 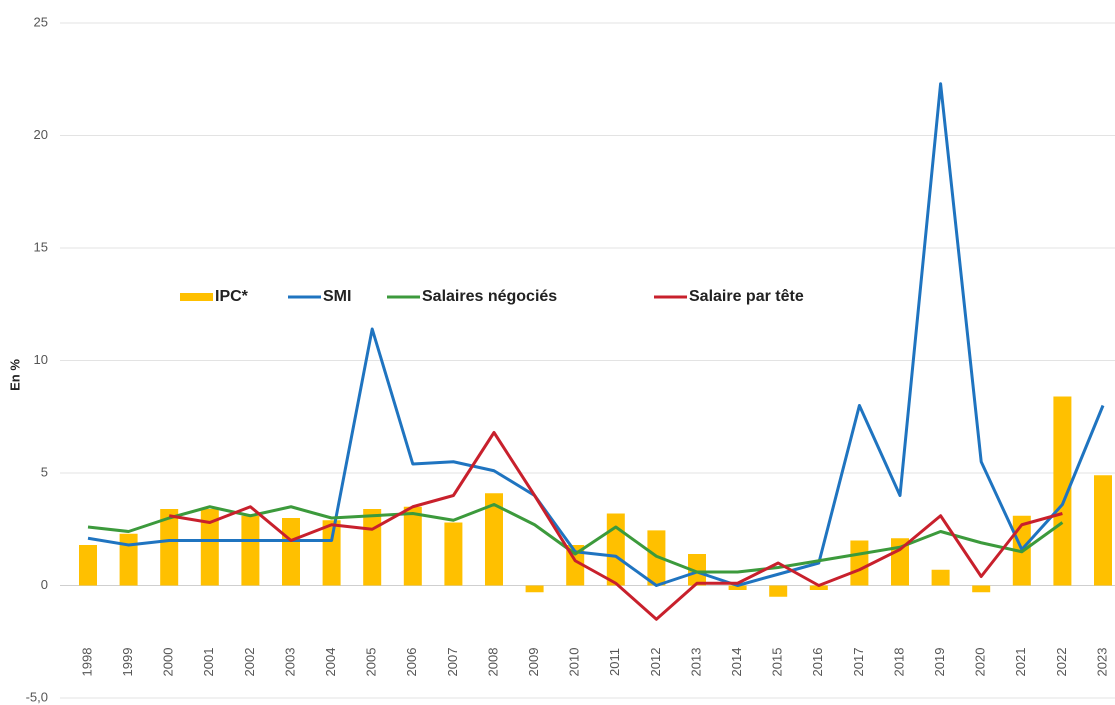 What do you see at coordinates (14, 375) in the screenshot?
I see `y-axis-label: En %` at bounding box center [14, 375].